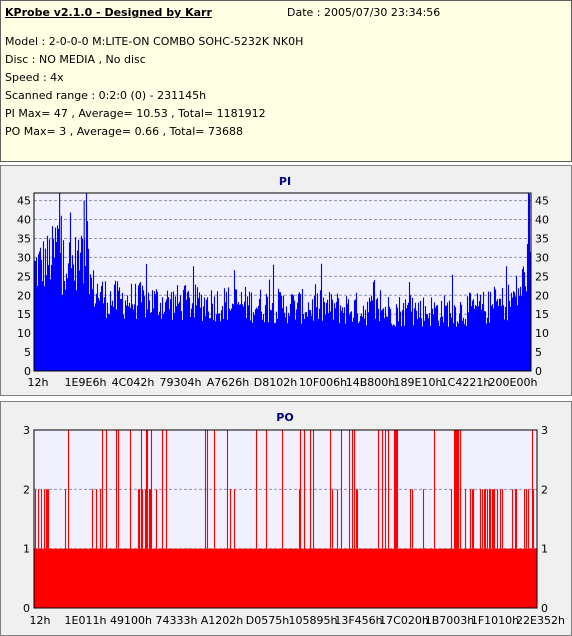 This screenshot has height=636, width=572. I want to click on scan-date: Date : 2005/07/30 23:34:56, so click(364, 12).